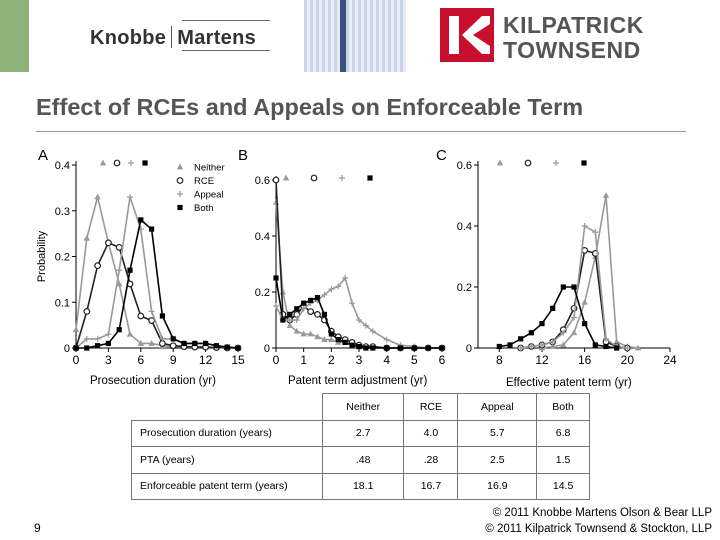  I want to click on panel-a-neither-top-marker, so click(103, 162).